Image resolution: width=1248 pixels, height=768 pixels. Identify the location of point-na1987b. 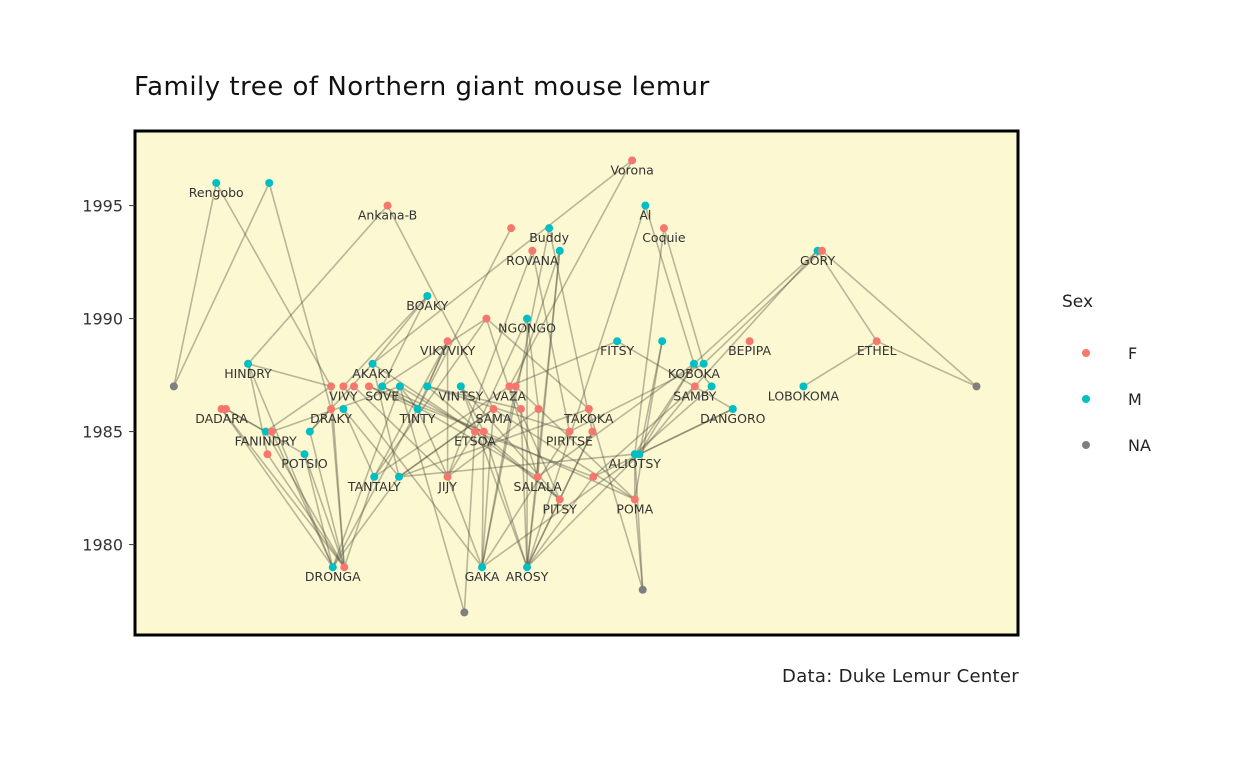
(976, 386).